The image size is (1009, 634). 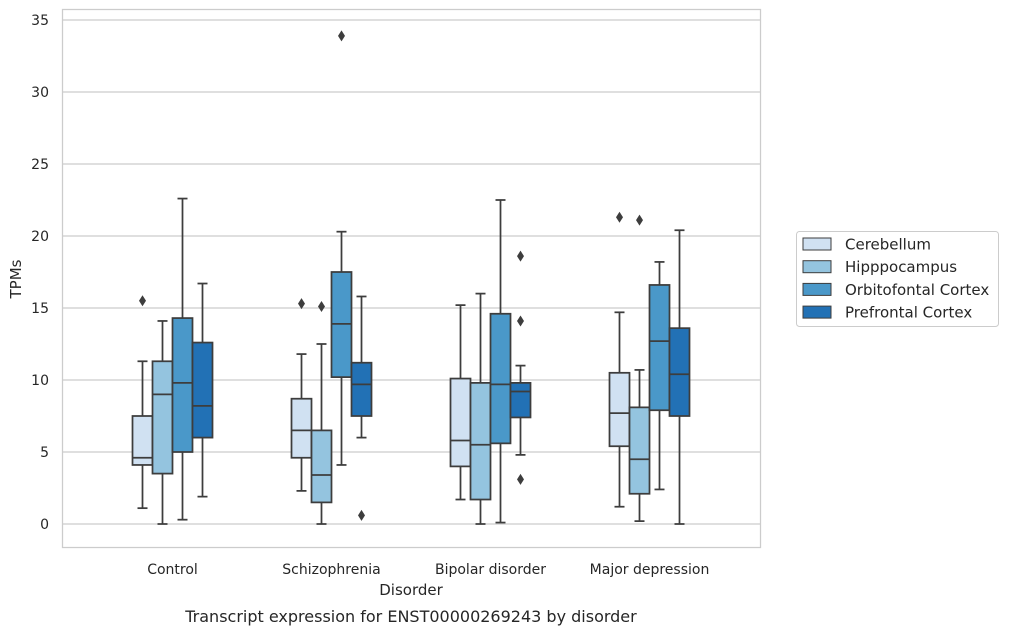 I want to click on y-tick-label: 20, so click(x=40, y=237).